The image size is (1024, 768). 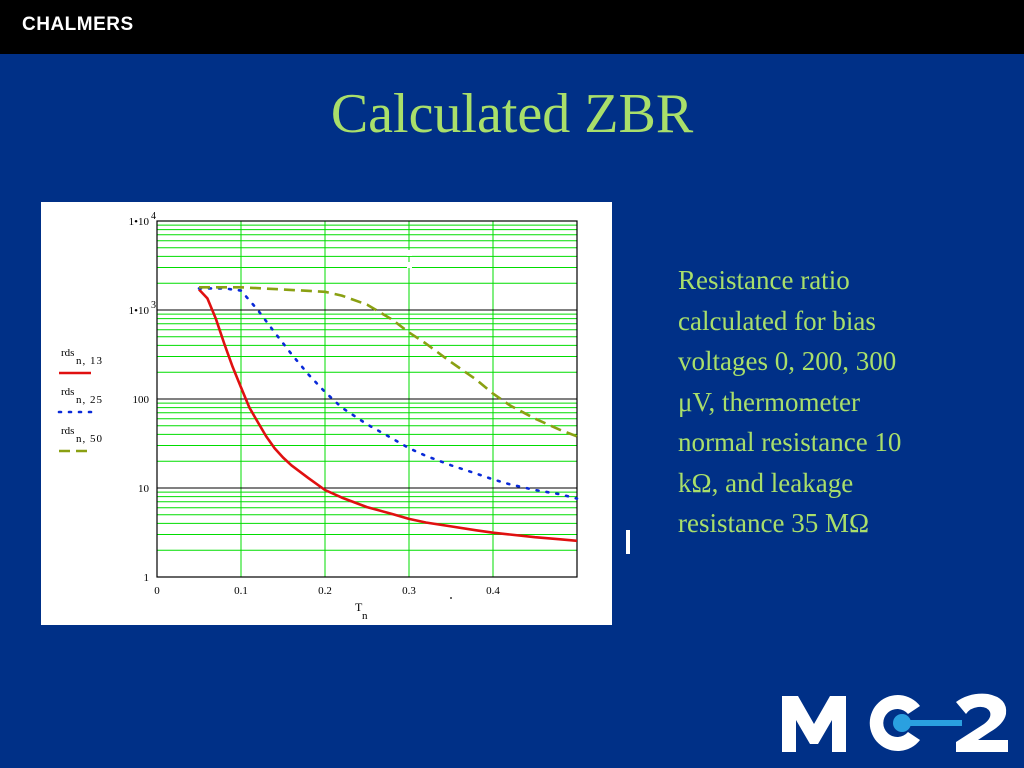 What do you see at coordinates (157, 591) in the screenshot?
I see `x-tick-label: 0` at bounding box center [157, 591].